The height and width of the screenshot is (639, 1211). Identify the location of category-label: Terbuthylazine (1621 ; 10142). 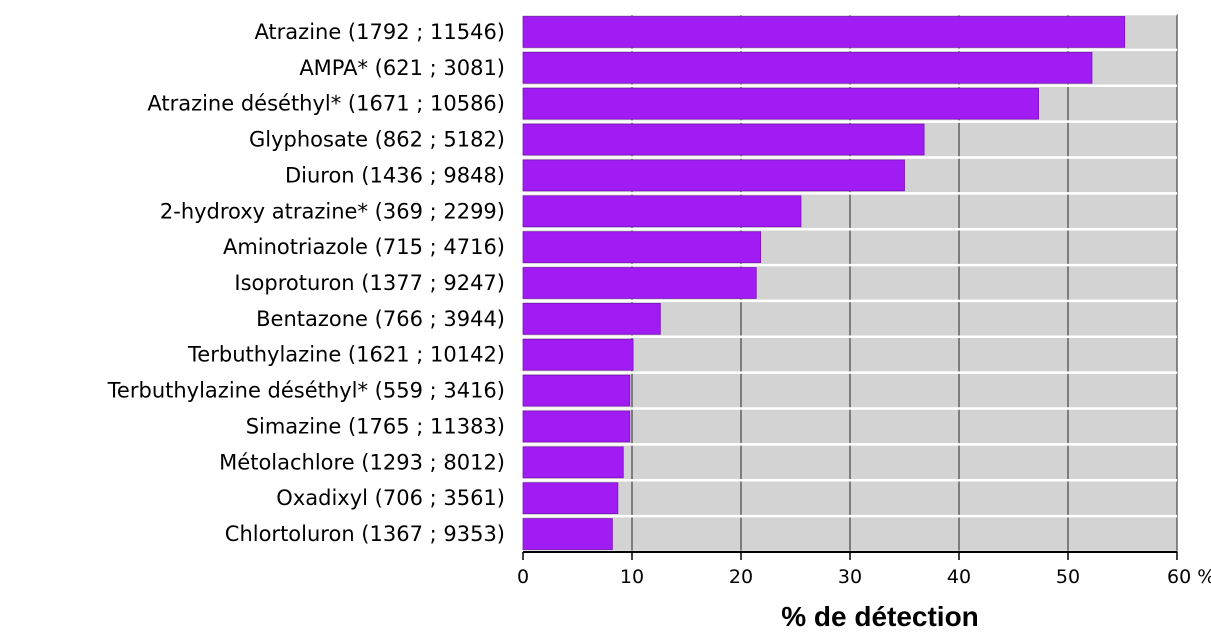
(346, 355).